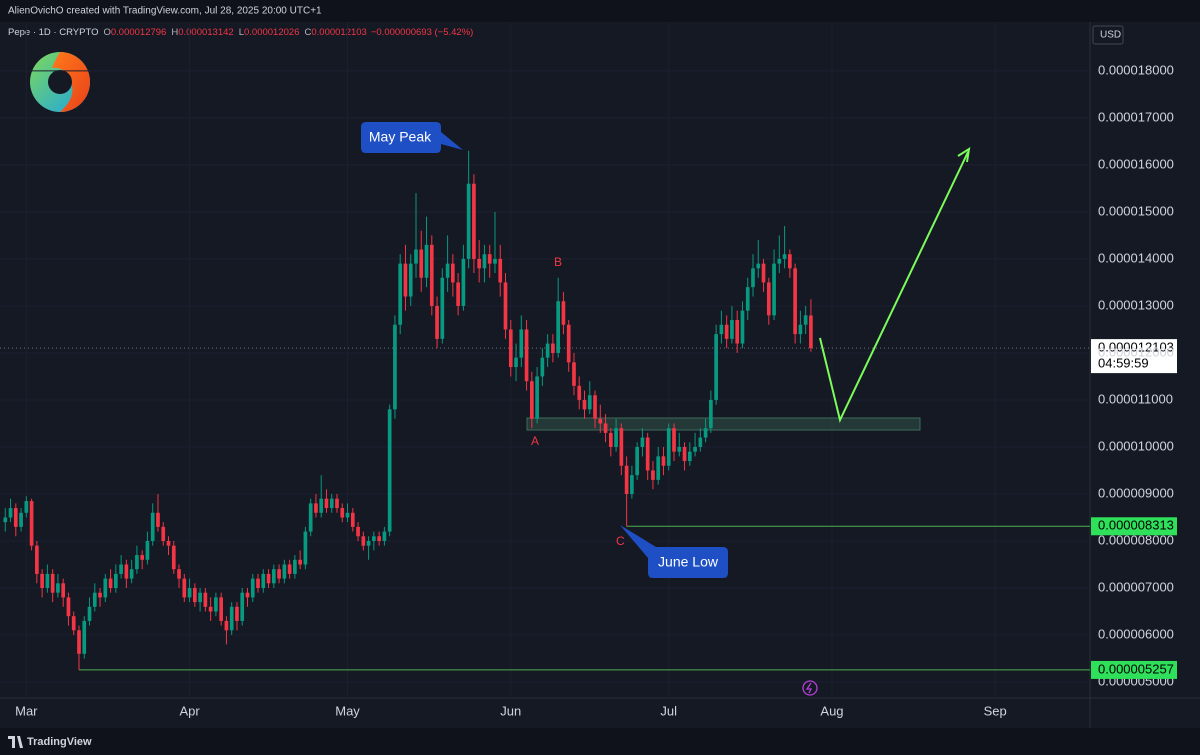 The width and height of the screenshot is (1200, 755). Describe the element at coordinates (964, 154) in the screenshot. I see `arrow-head` at that location.